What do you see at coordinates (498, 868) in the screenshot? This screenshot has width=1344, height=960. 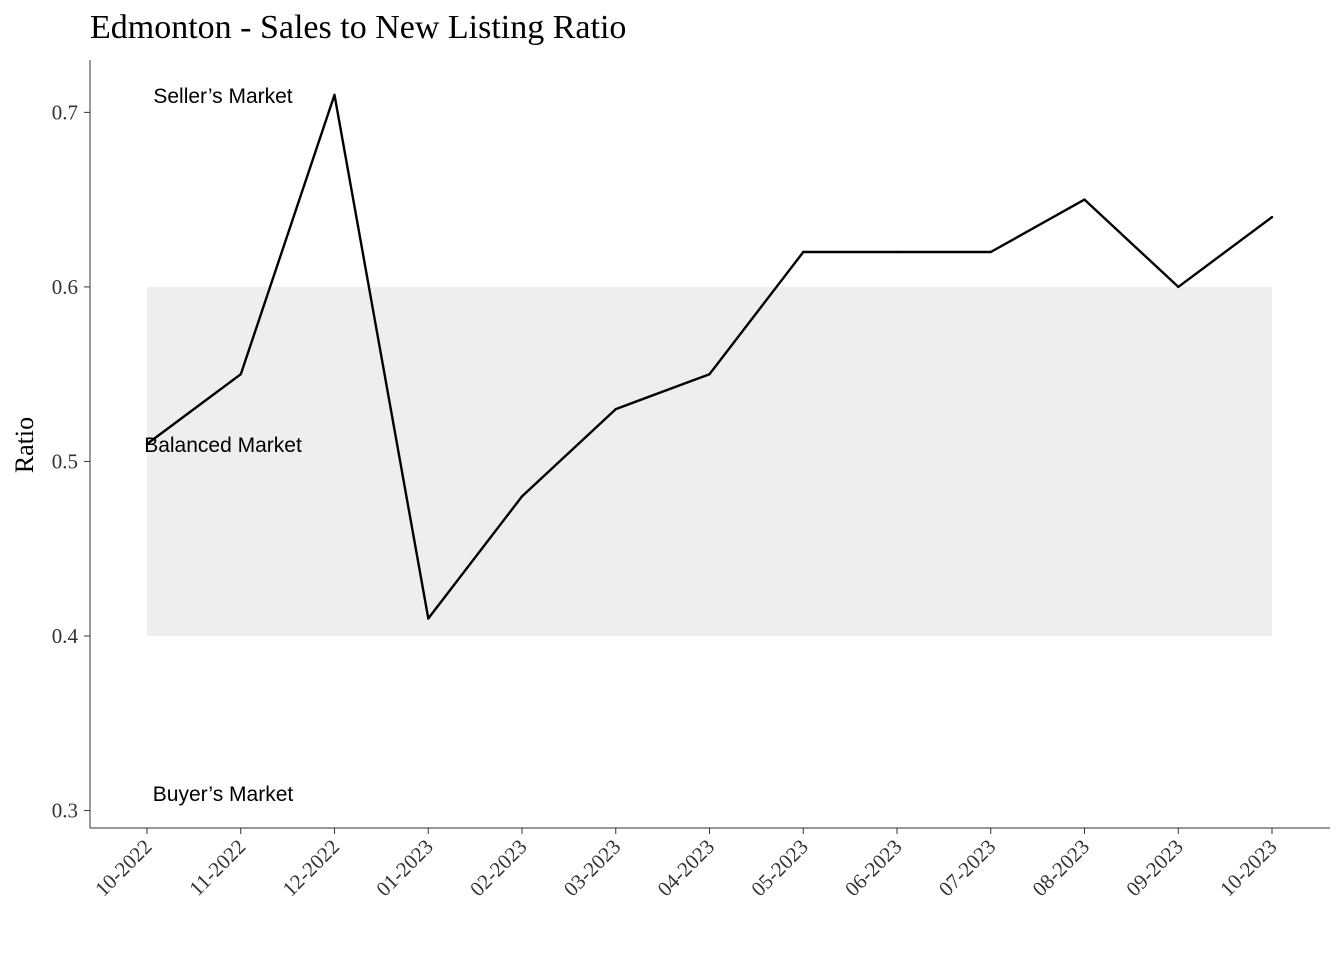 I see `x-tick-label: 02-2023` at bounding box center [498, 868].